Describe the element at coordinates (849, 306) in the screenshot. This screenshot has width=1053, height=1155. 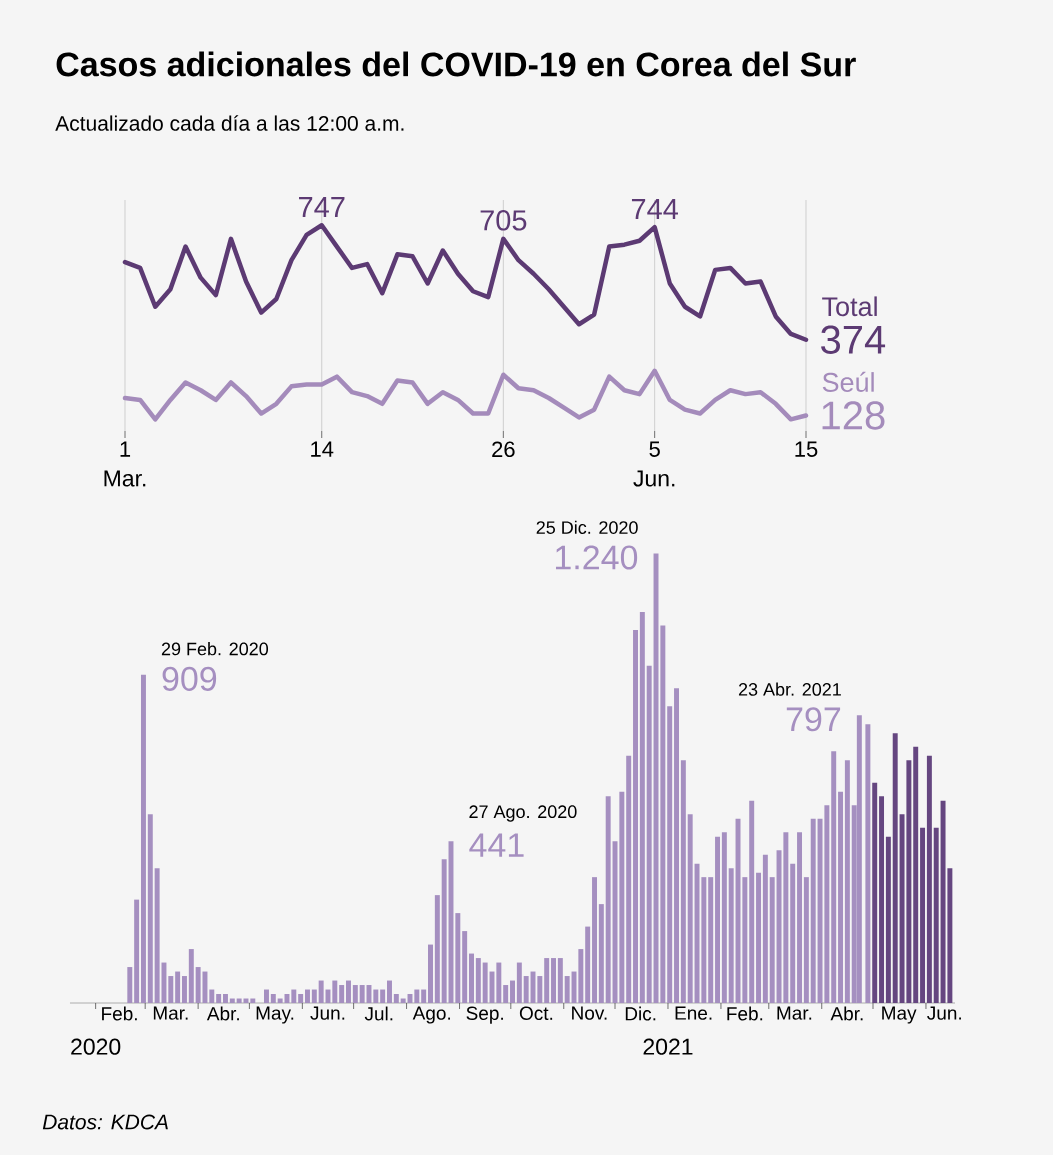
I see `series-label: Total` at that location.